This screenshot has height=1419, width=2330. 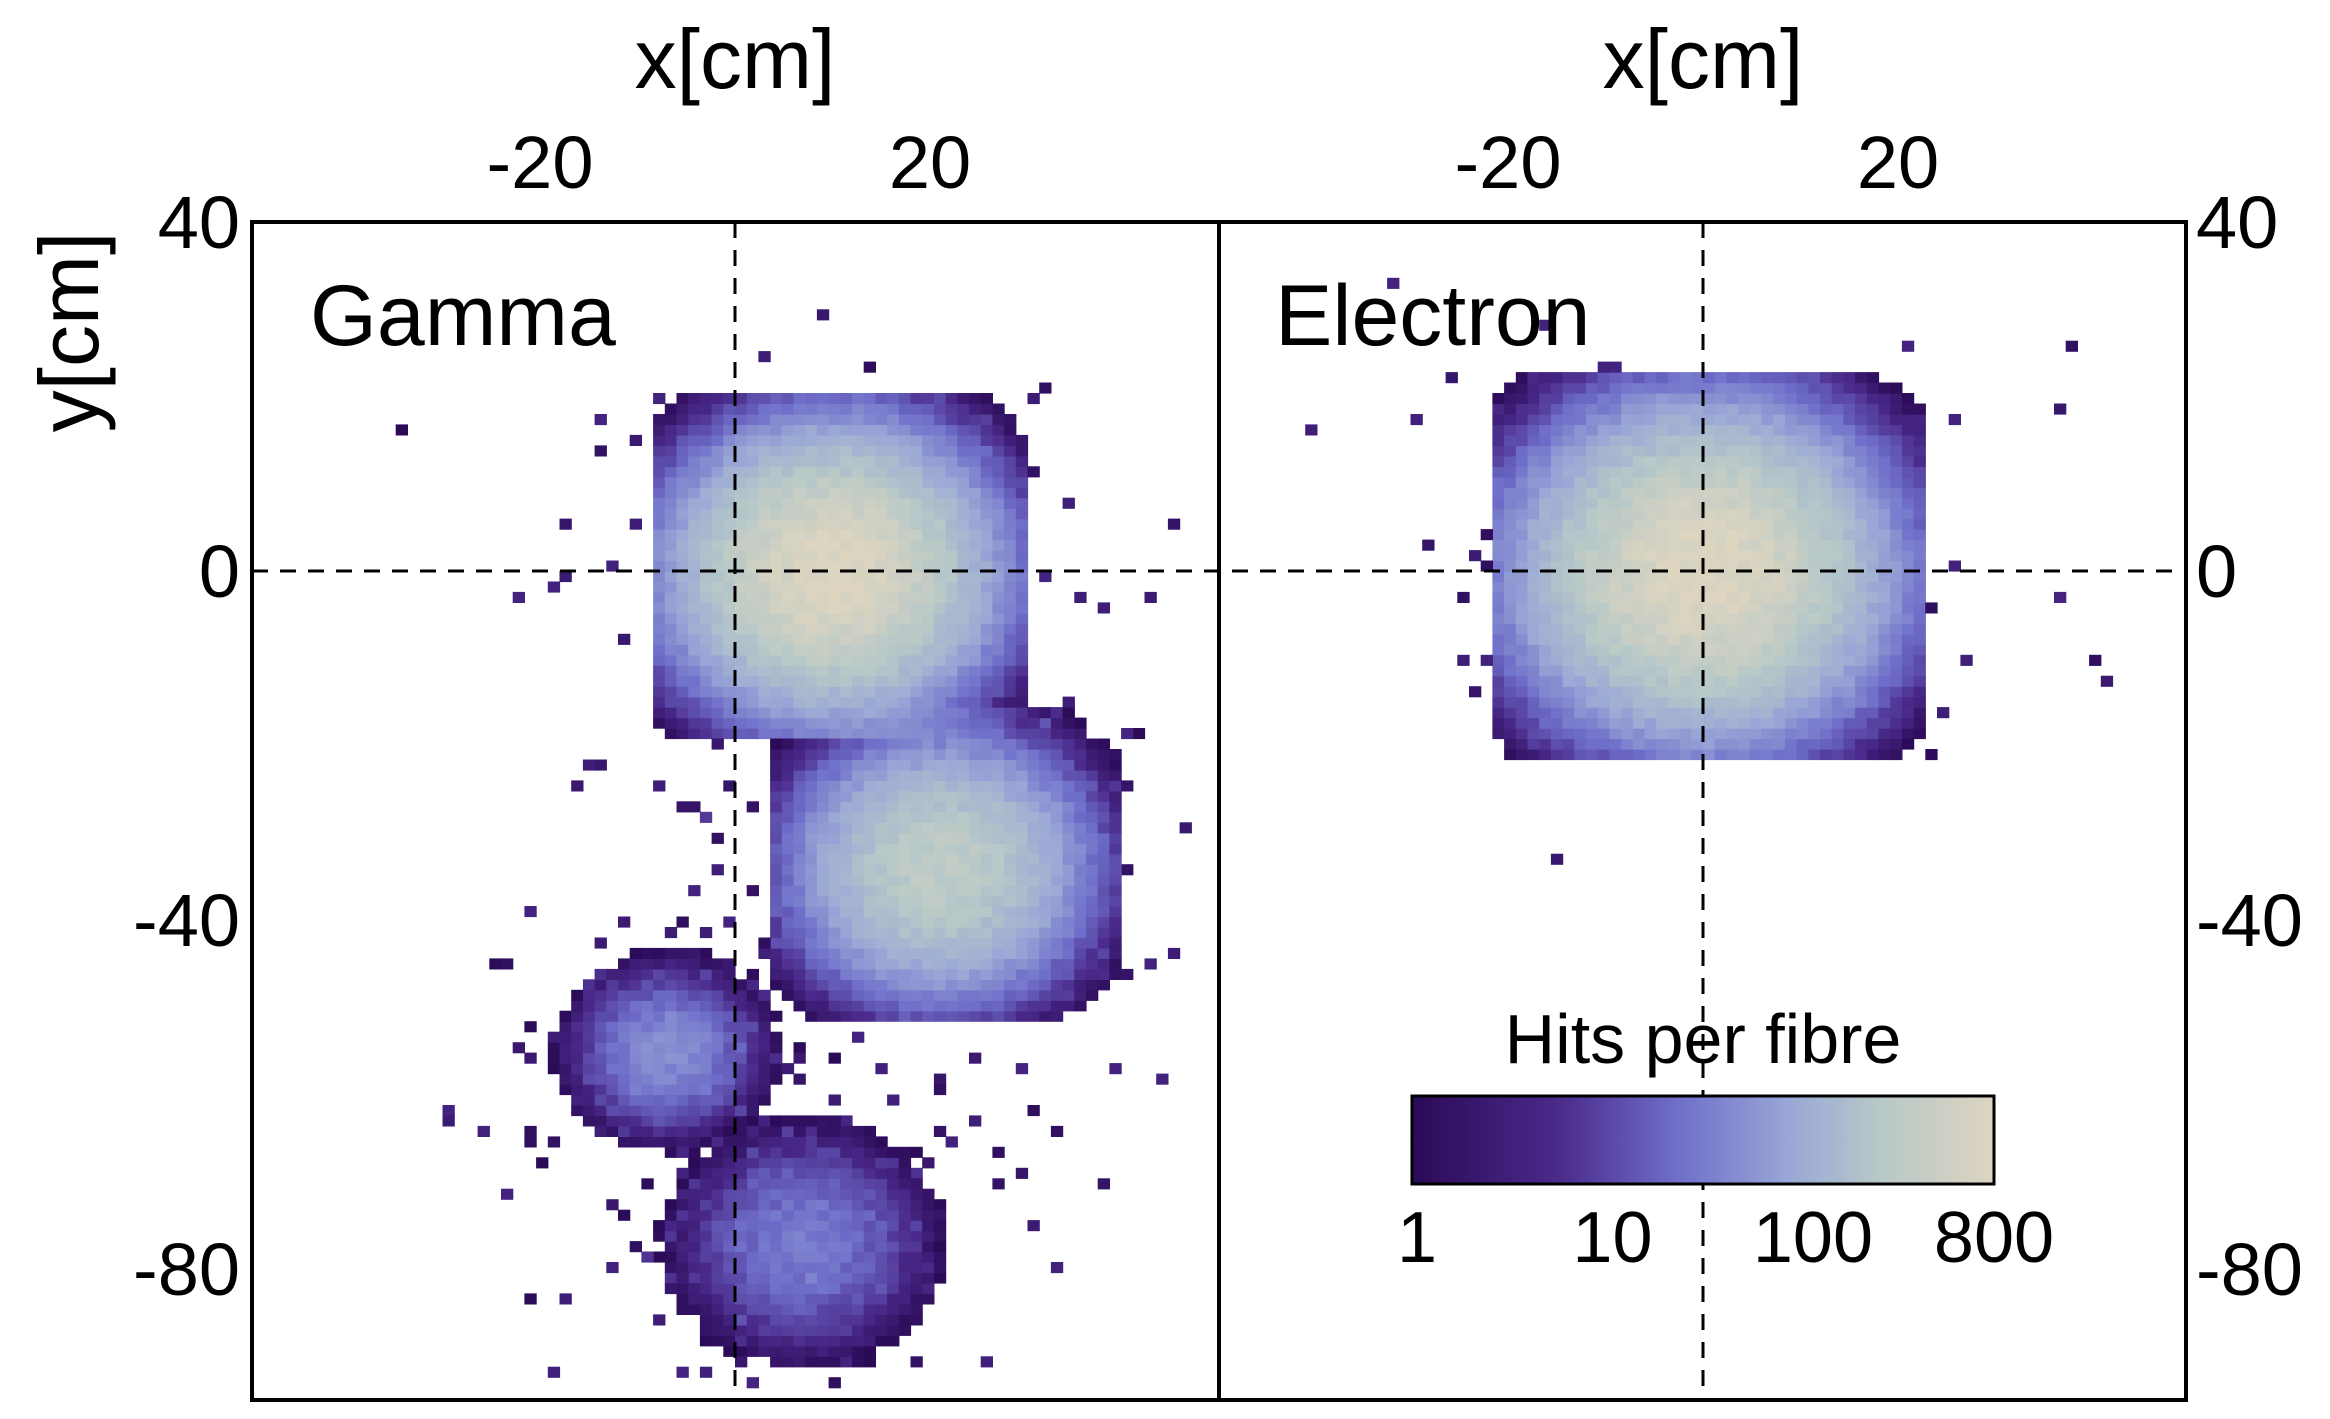 What do you see at coordinates (1813, 1238) in the screenshot?
I see `colorbar-tick-label: 100` at bounding box center [1813, 1238].